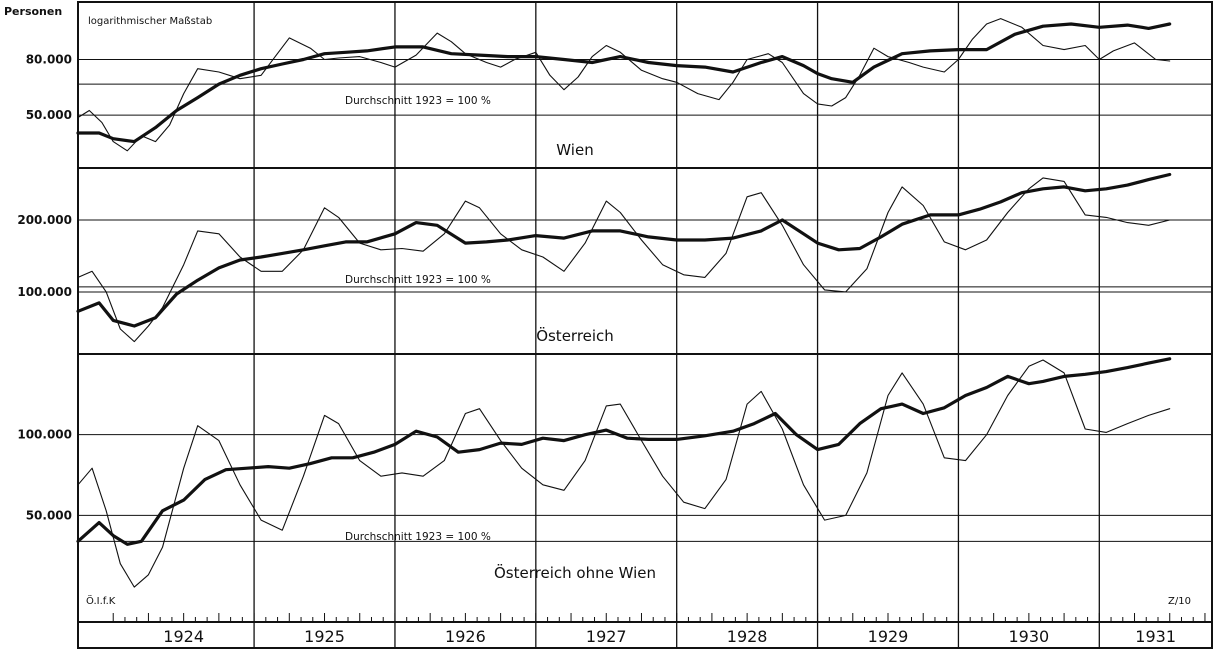  What do you see at coordinates (150, 21) in the screenshot?
I see `scale-note: logarithmischer Maßstab` at bounding box center [150, 21].